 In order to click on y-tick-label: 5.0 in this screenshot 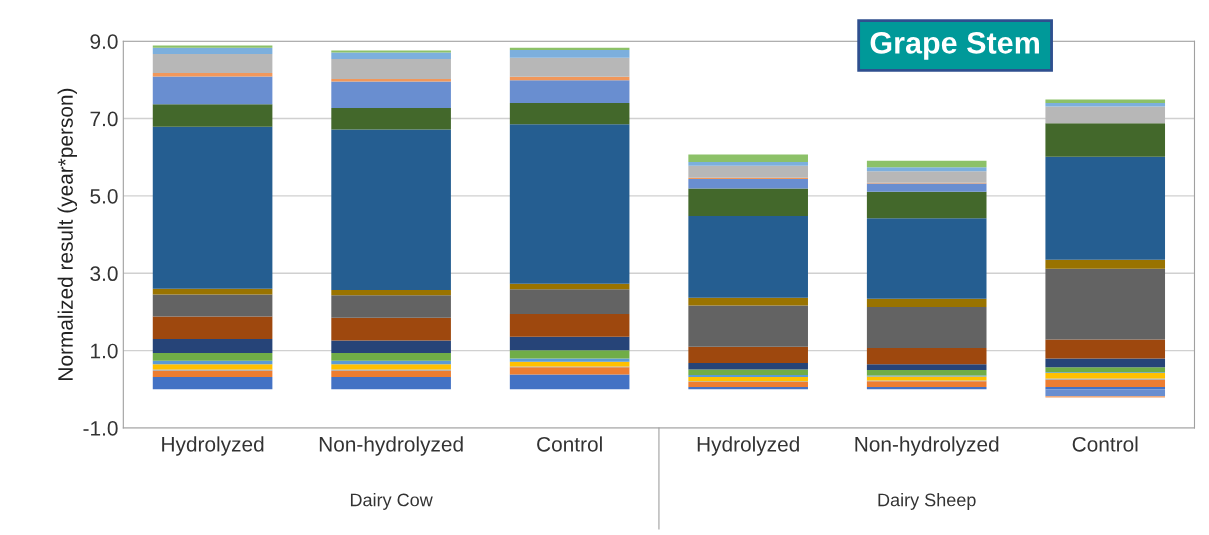, I will do `click(104, 196)`.